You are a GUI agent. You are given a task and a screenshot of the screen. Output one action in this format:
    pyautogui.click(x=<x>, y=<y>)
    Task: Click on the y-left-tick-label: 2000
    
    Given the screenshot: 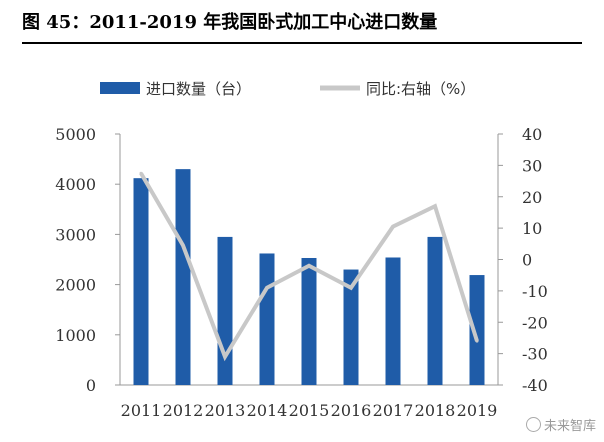 What is the action you would take?
    pyautogui.click(x=75, y=285)
    